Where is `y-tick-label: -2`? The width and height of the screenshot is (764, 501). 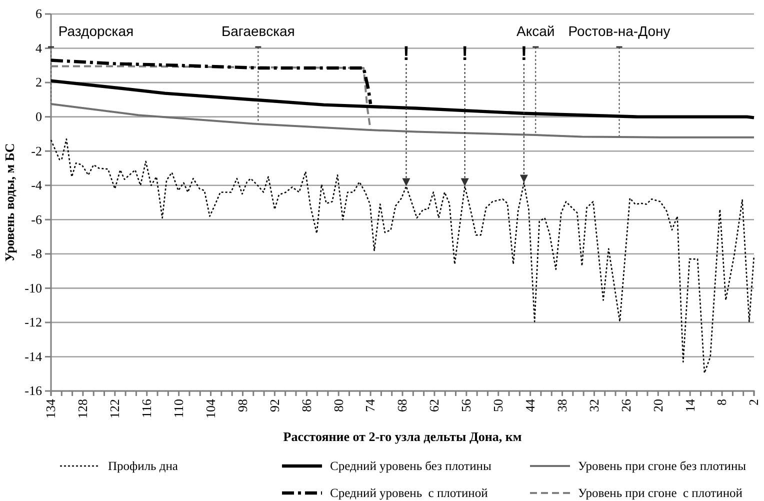 y-tick-label: -2 is located at coordinates (36, 150).